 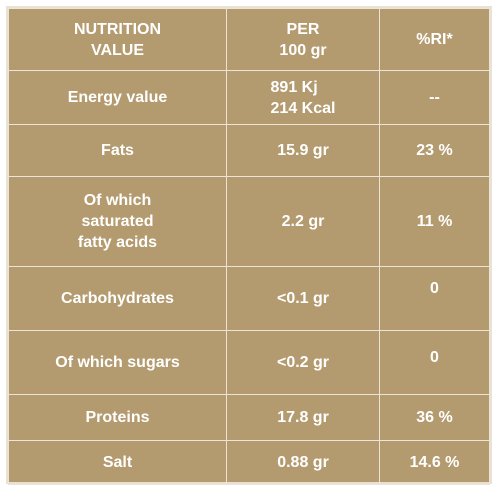 I want to click on row-ri-value: 36 %, so click(x=434, y=417).